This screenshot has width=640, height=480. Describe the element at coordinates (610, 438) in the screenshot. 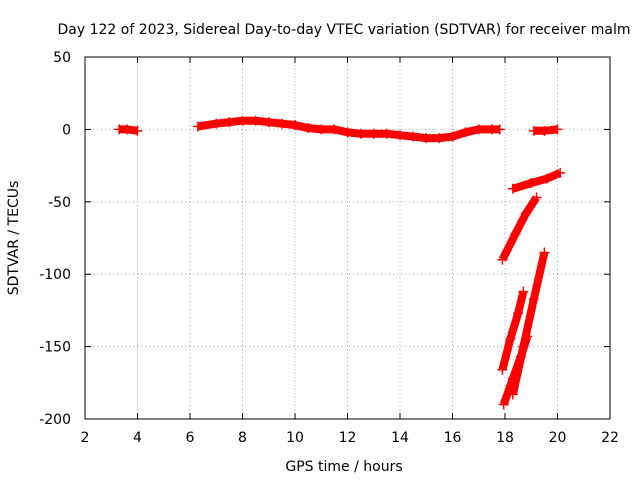

I see `x-tick-label: 22` at that location.